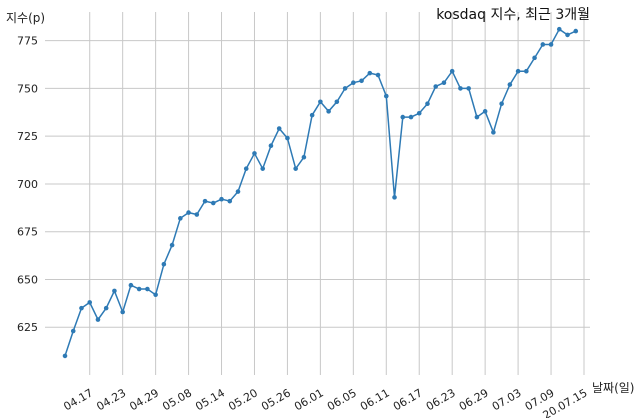  Describe the element at coordinates (25, 18) in the screenshot. I see `y-axis-title: 지수(p)` at that location.